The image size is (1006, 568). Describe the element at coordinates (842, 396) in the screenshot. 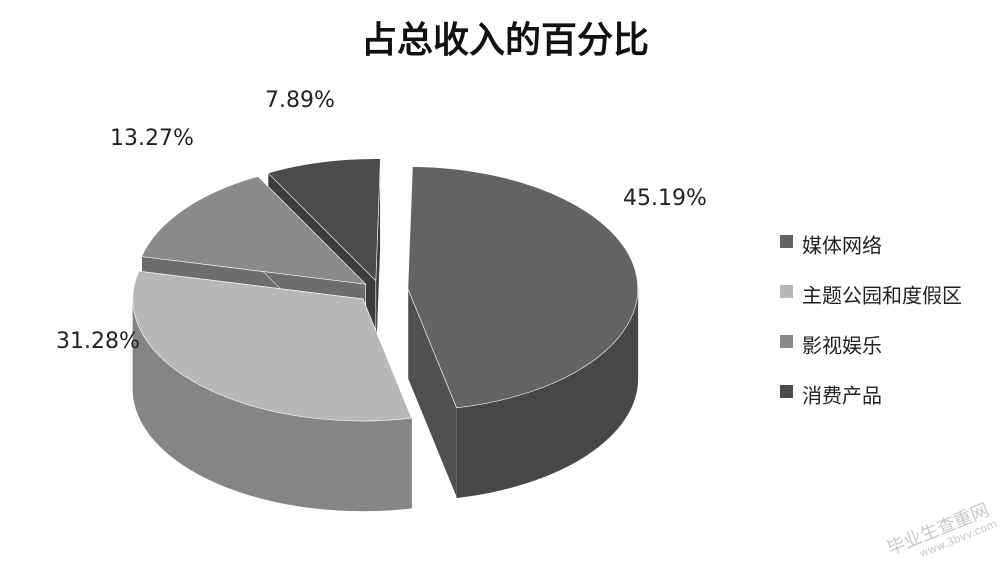

I see `legend-label: 消费产品` at that location.